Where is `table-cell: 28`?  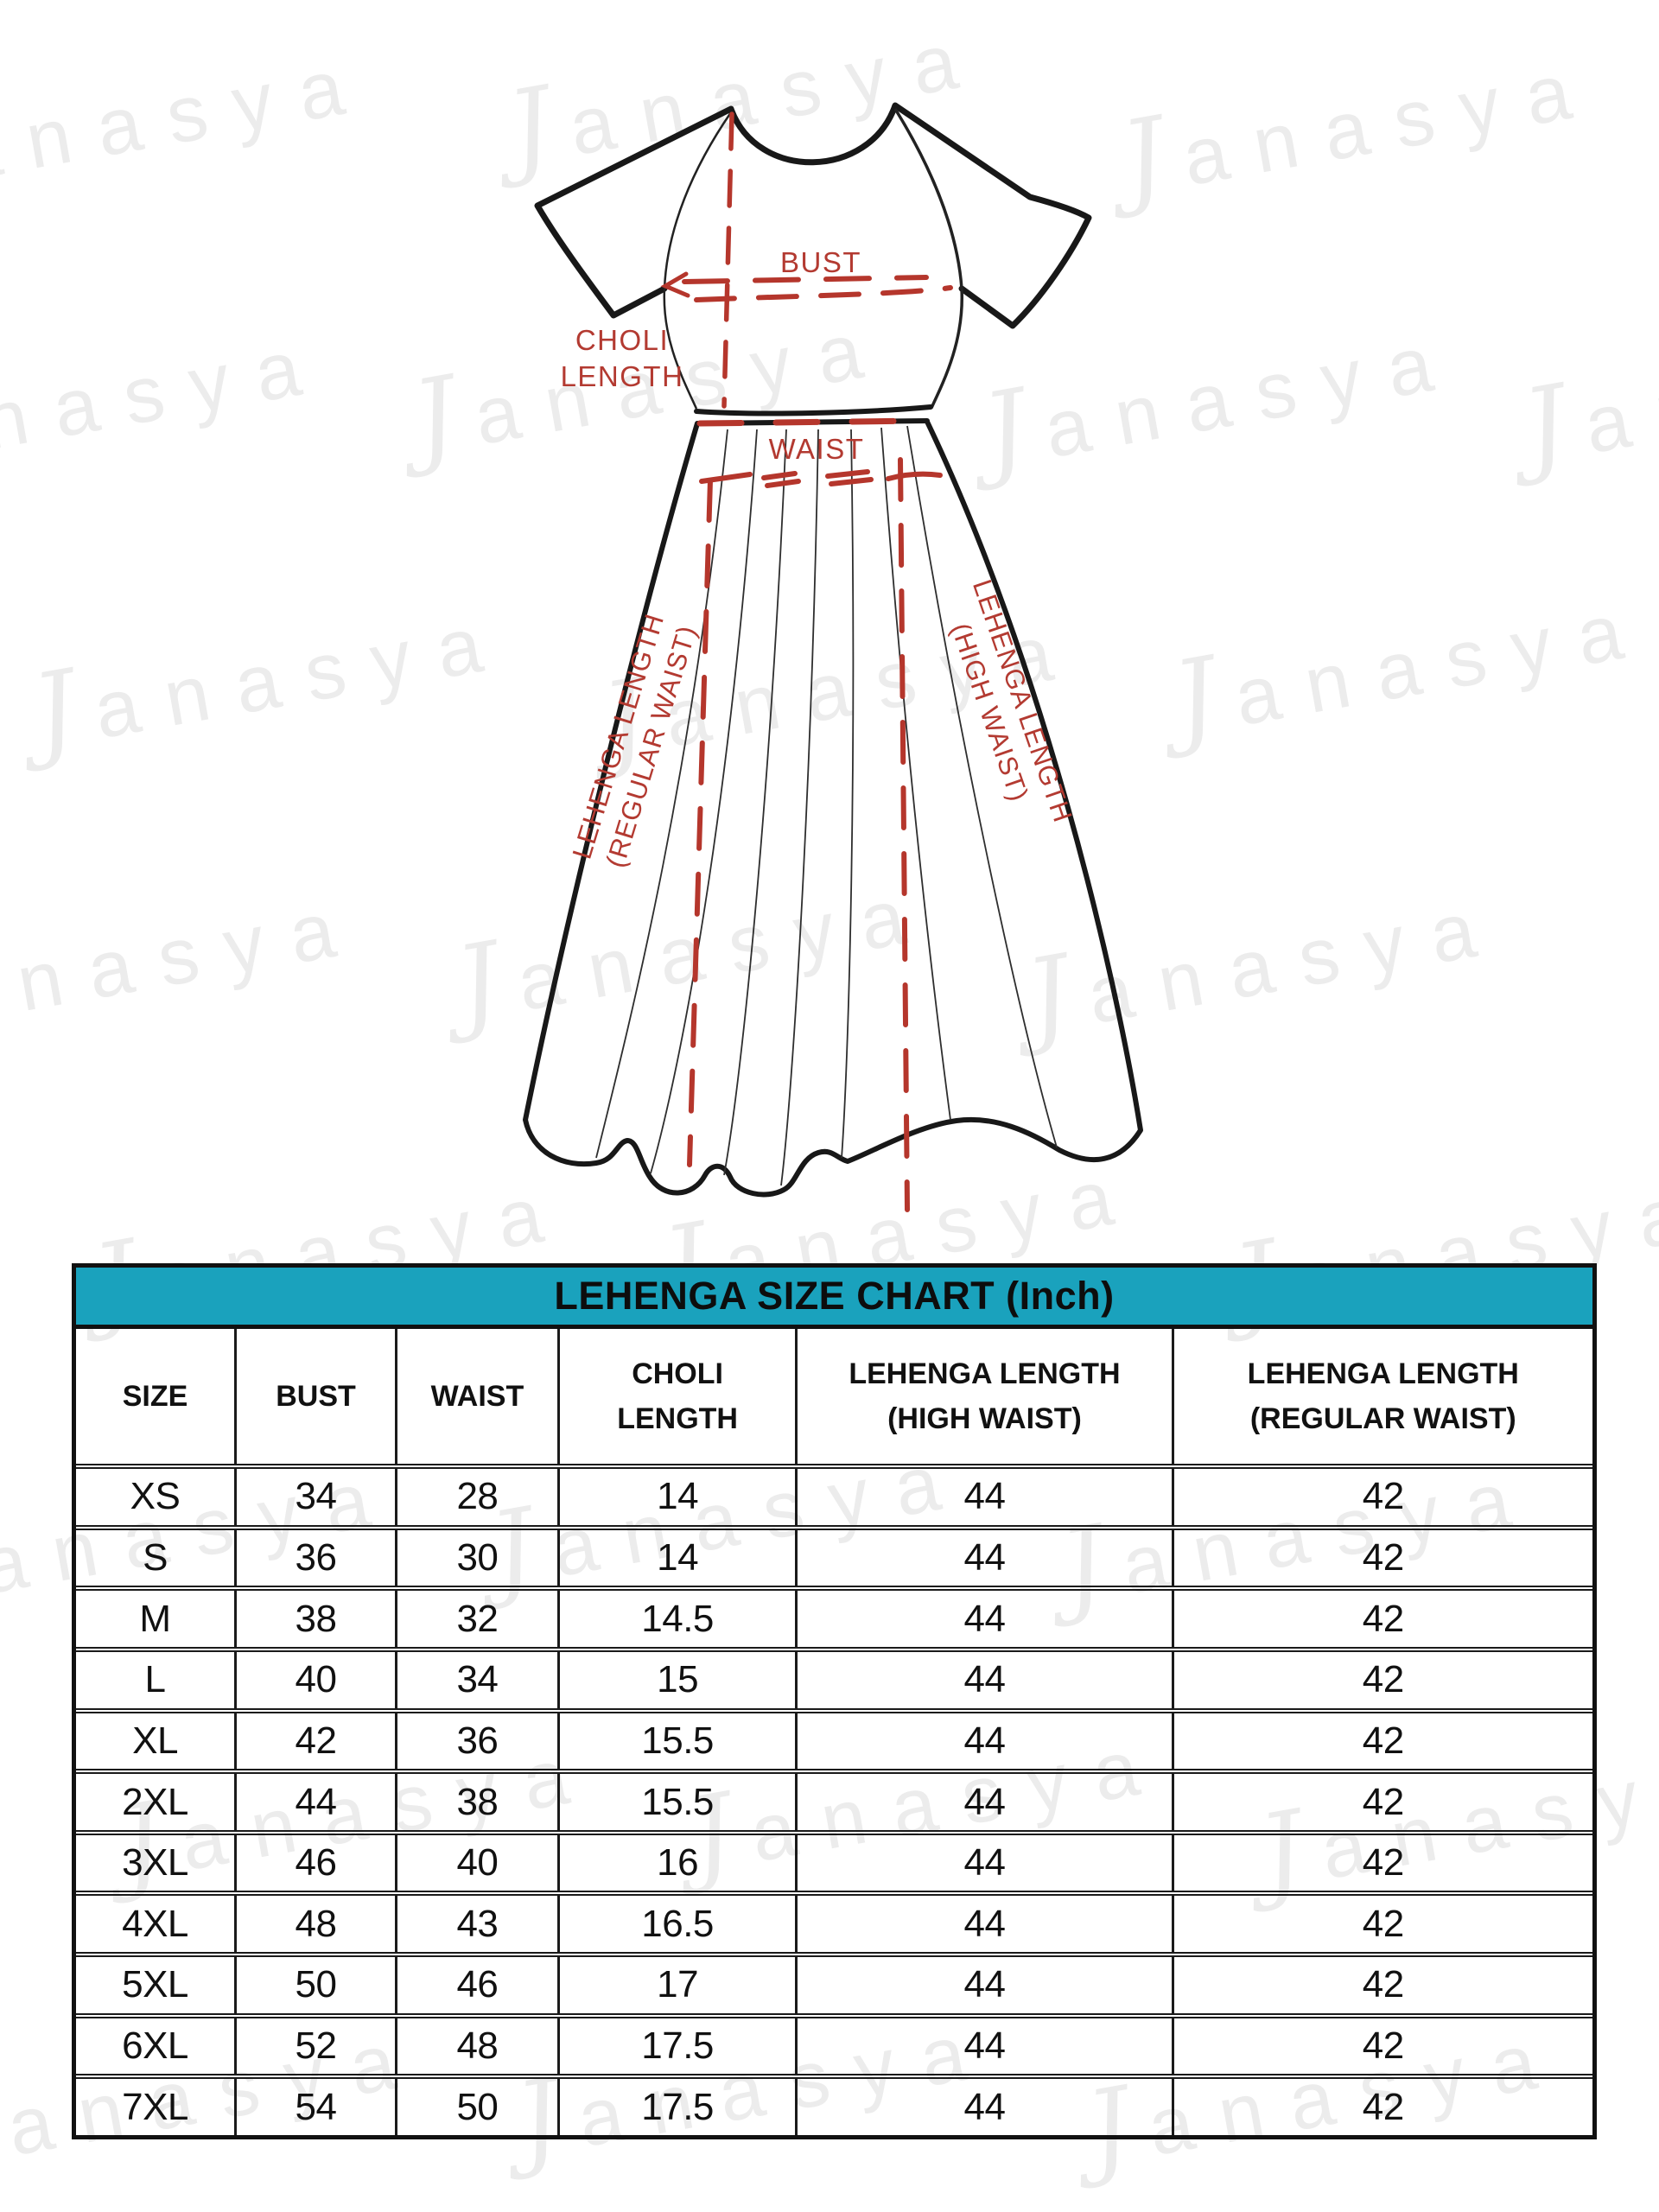 table-cell: 28 is located at coordinates (478, 1497).